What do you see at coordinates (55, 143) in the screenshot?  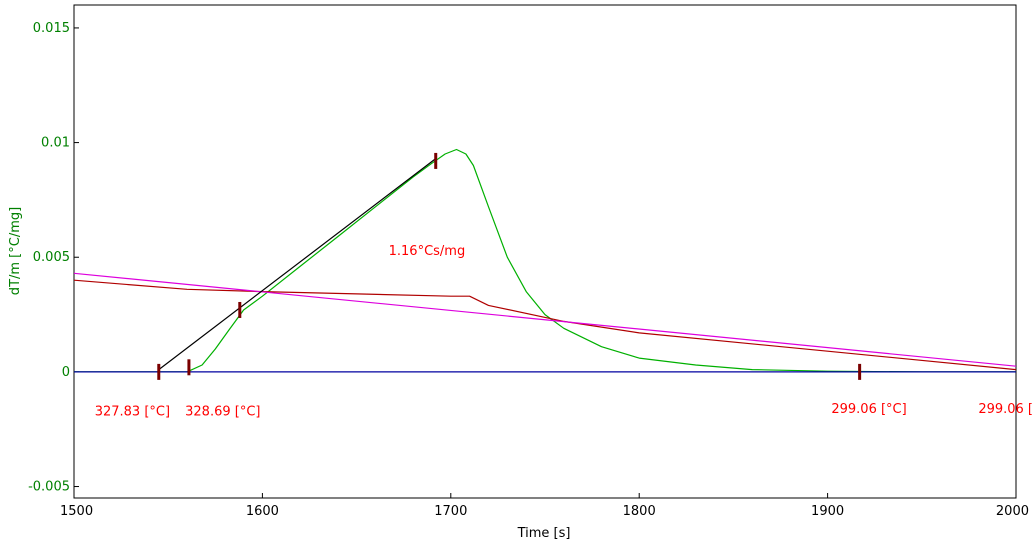 I see `y-tick-label: 0.01` at bounding box center [55, 143].